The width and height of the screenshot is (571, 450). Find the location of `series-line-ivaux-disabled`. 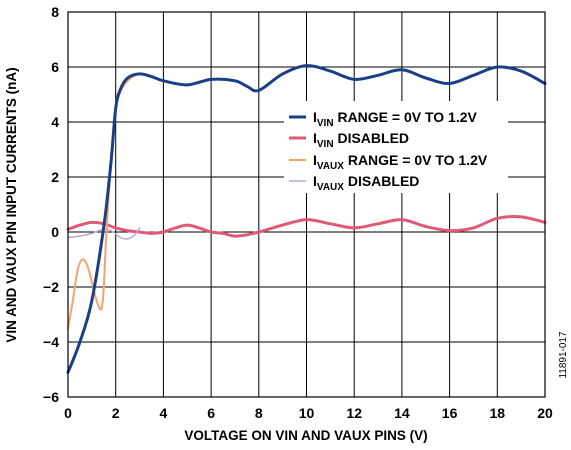

series-line-ivaux-disabled is located at coordinates (104, 233).